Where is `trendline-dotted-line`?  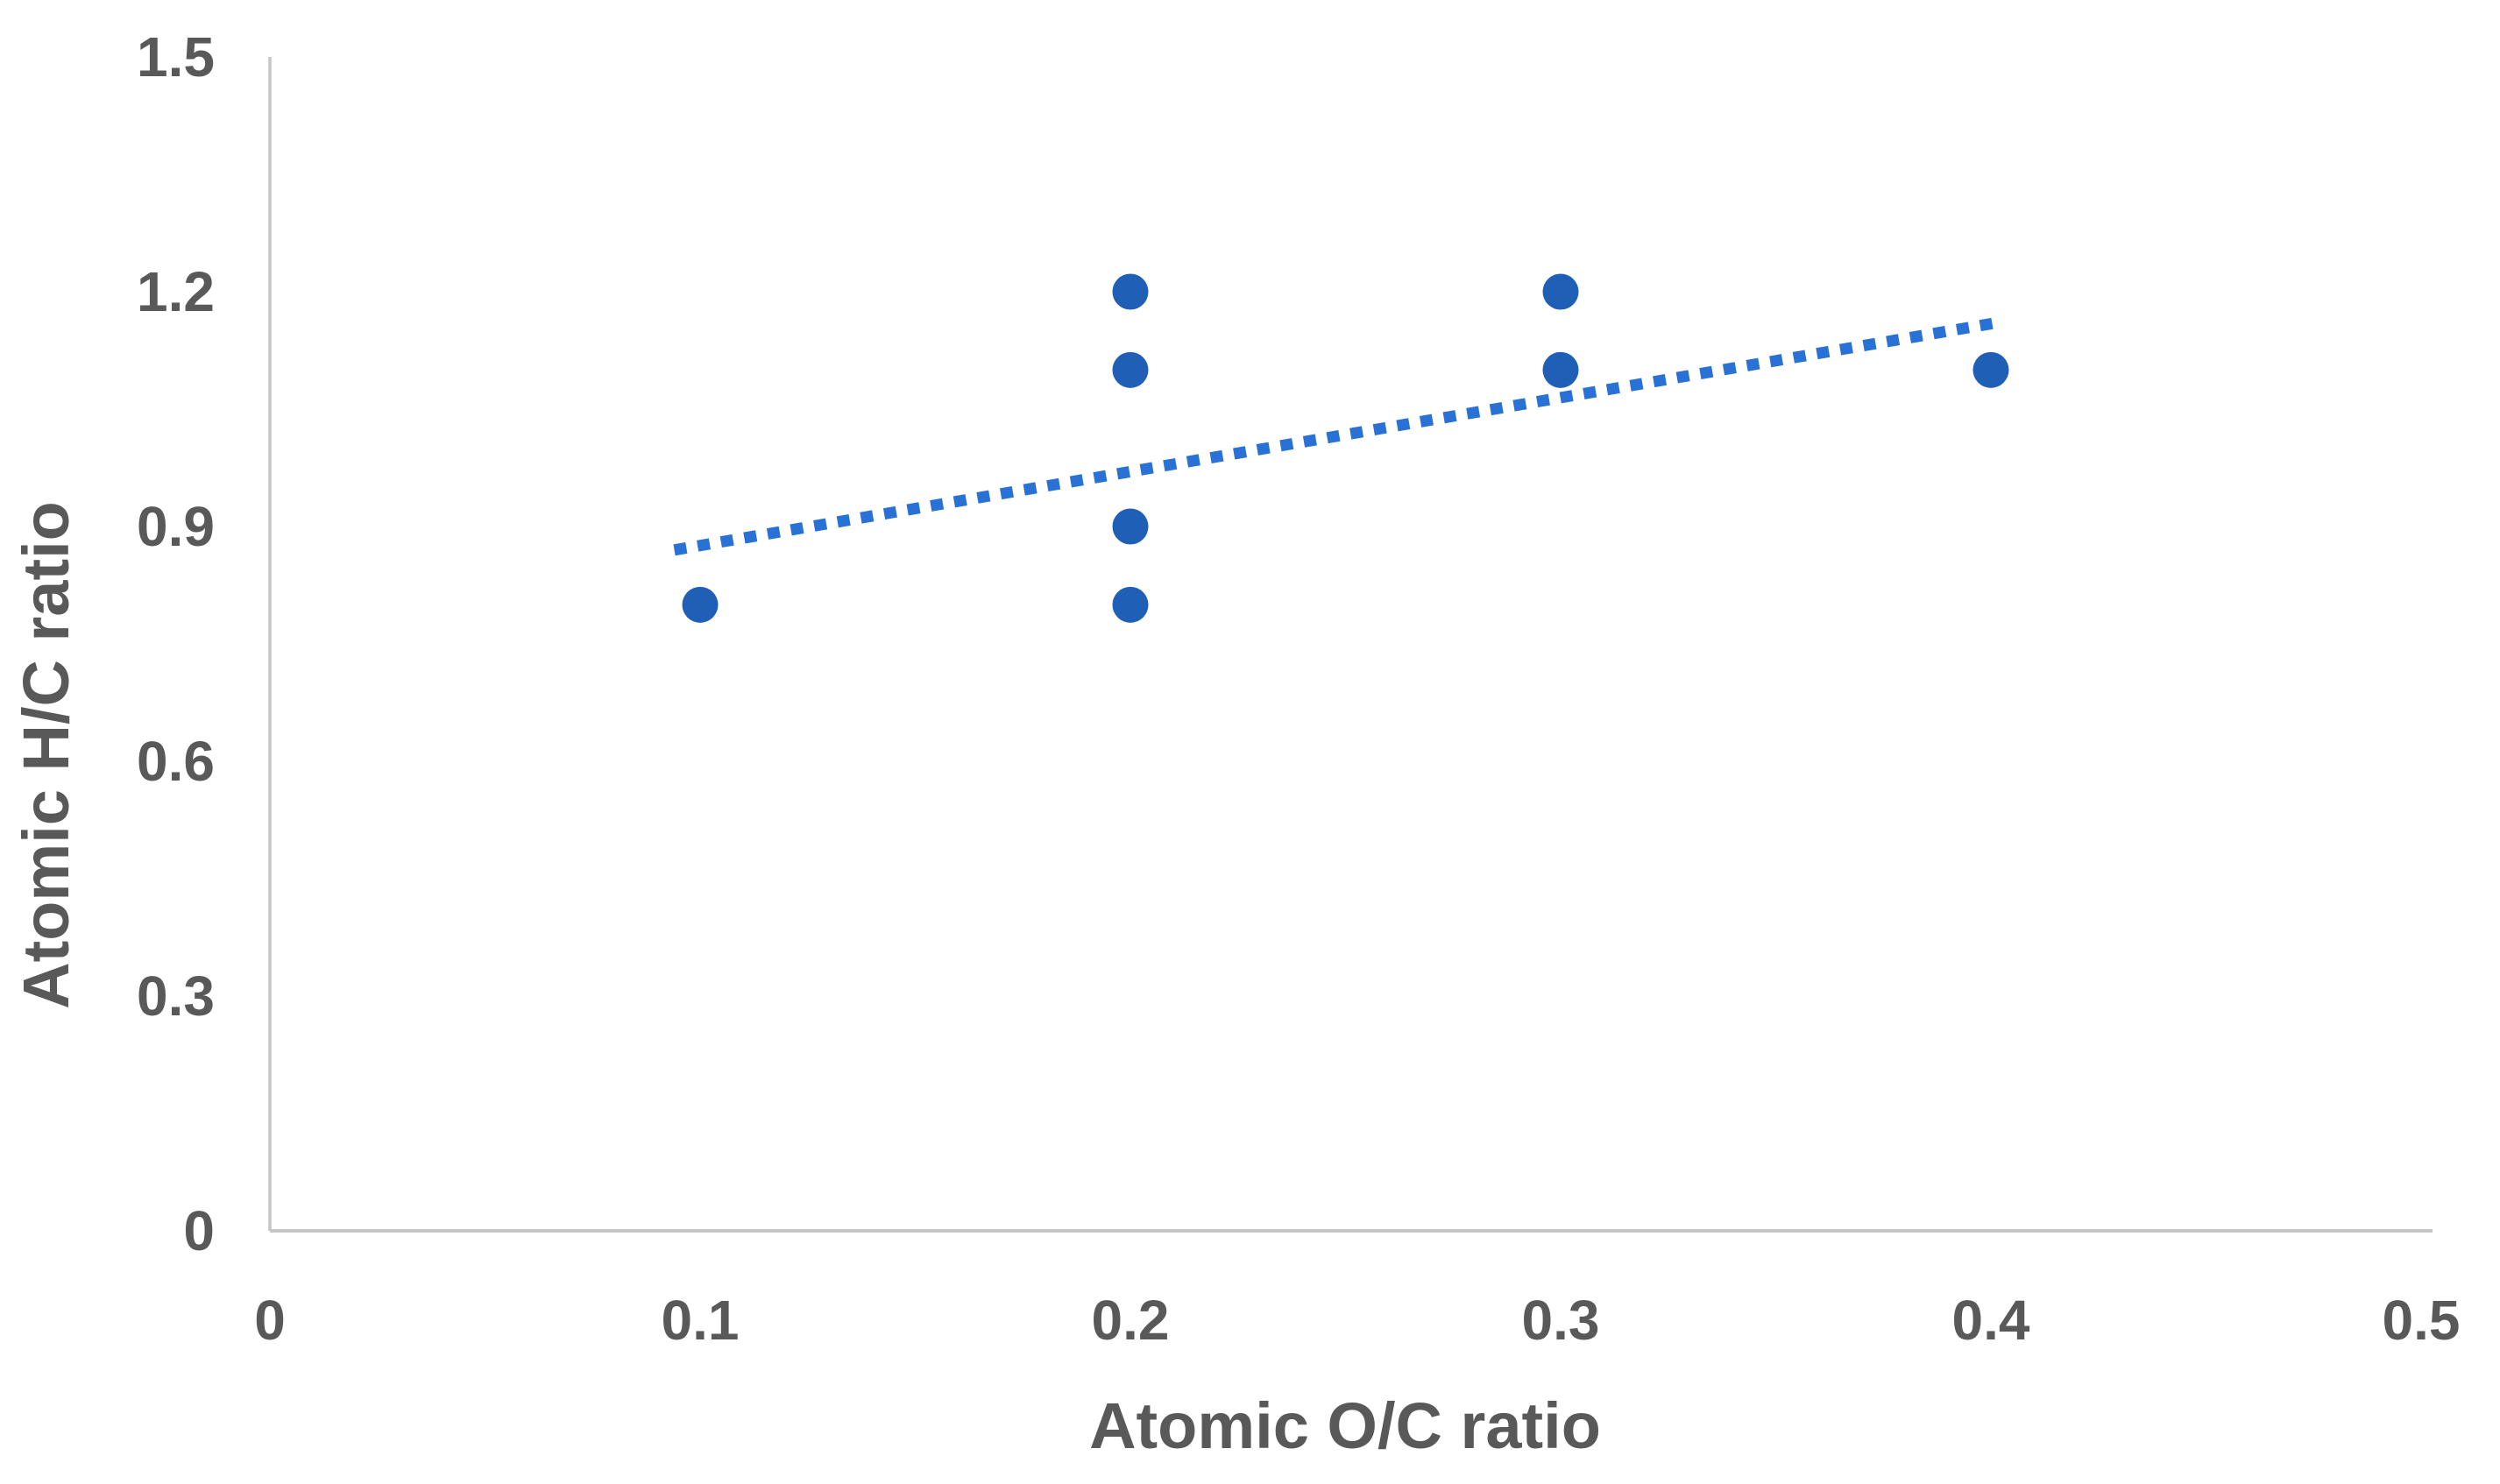 trendline-dotted-line is located at coordinates (1335, 436).